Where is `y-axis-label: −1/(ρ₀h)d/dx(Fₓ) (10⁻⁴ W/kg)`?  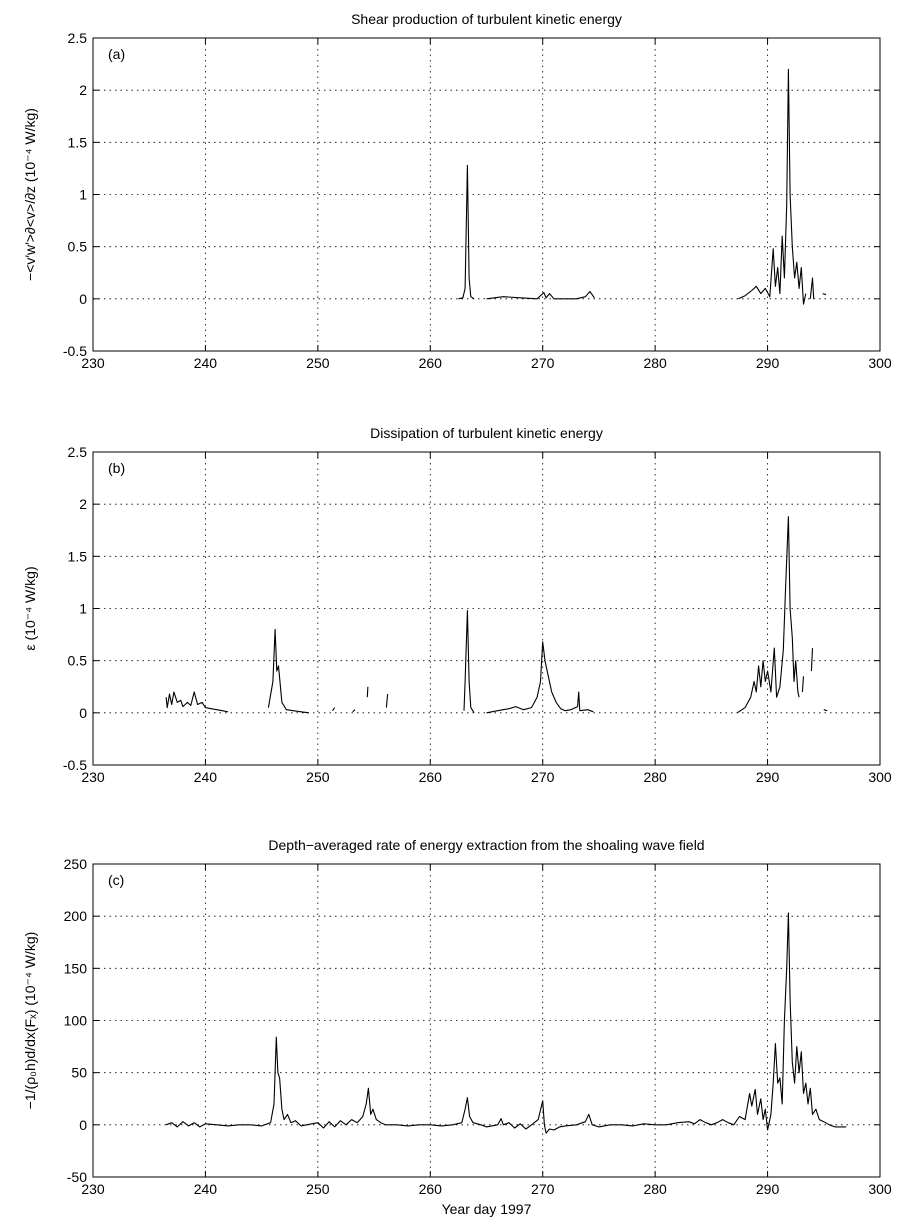 y-axis-label: −1/(ρ₀h)d/dx(Fₓ) (10⁻⁴ W/kg) is located at coordinates (30, 1021).